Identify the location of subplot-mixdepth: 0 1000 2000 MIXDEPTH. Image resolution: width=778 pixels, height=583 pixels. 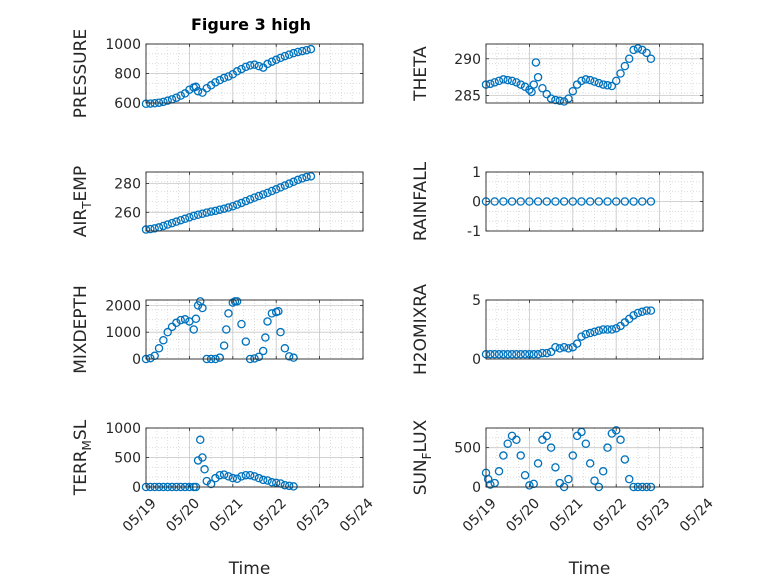
(217, 329).